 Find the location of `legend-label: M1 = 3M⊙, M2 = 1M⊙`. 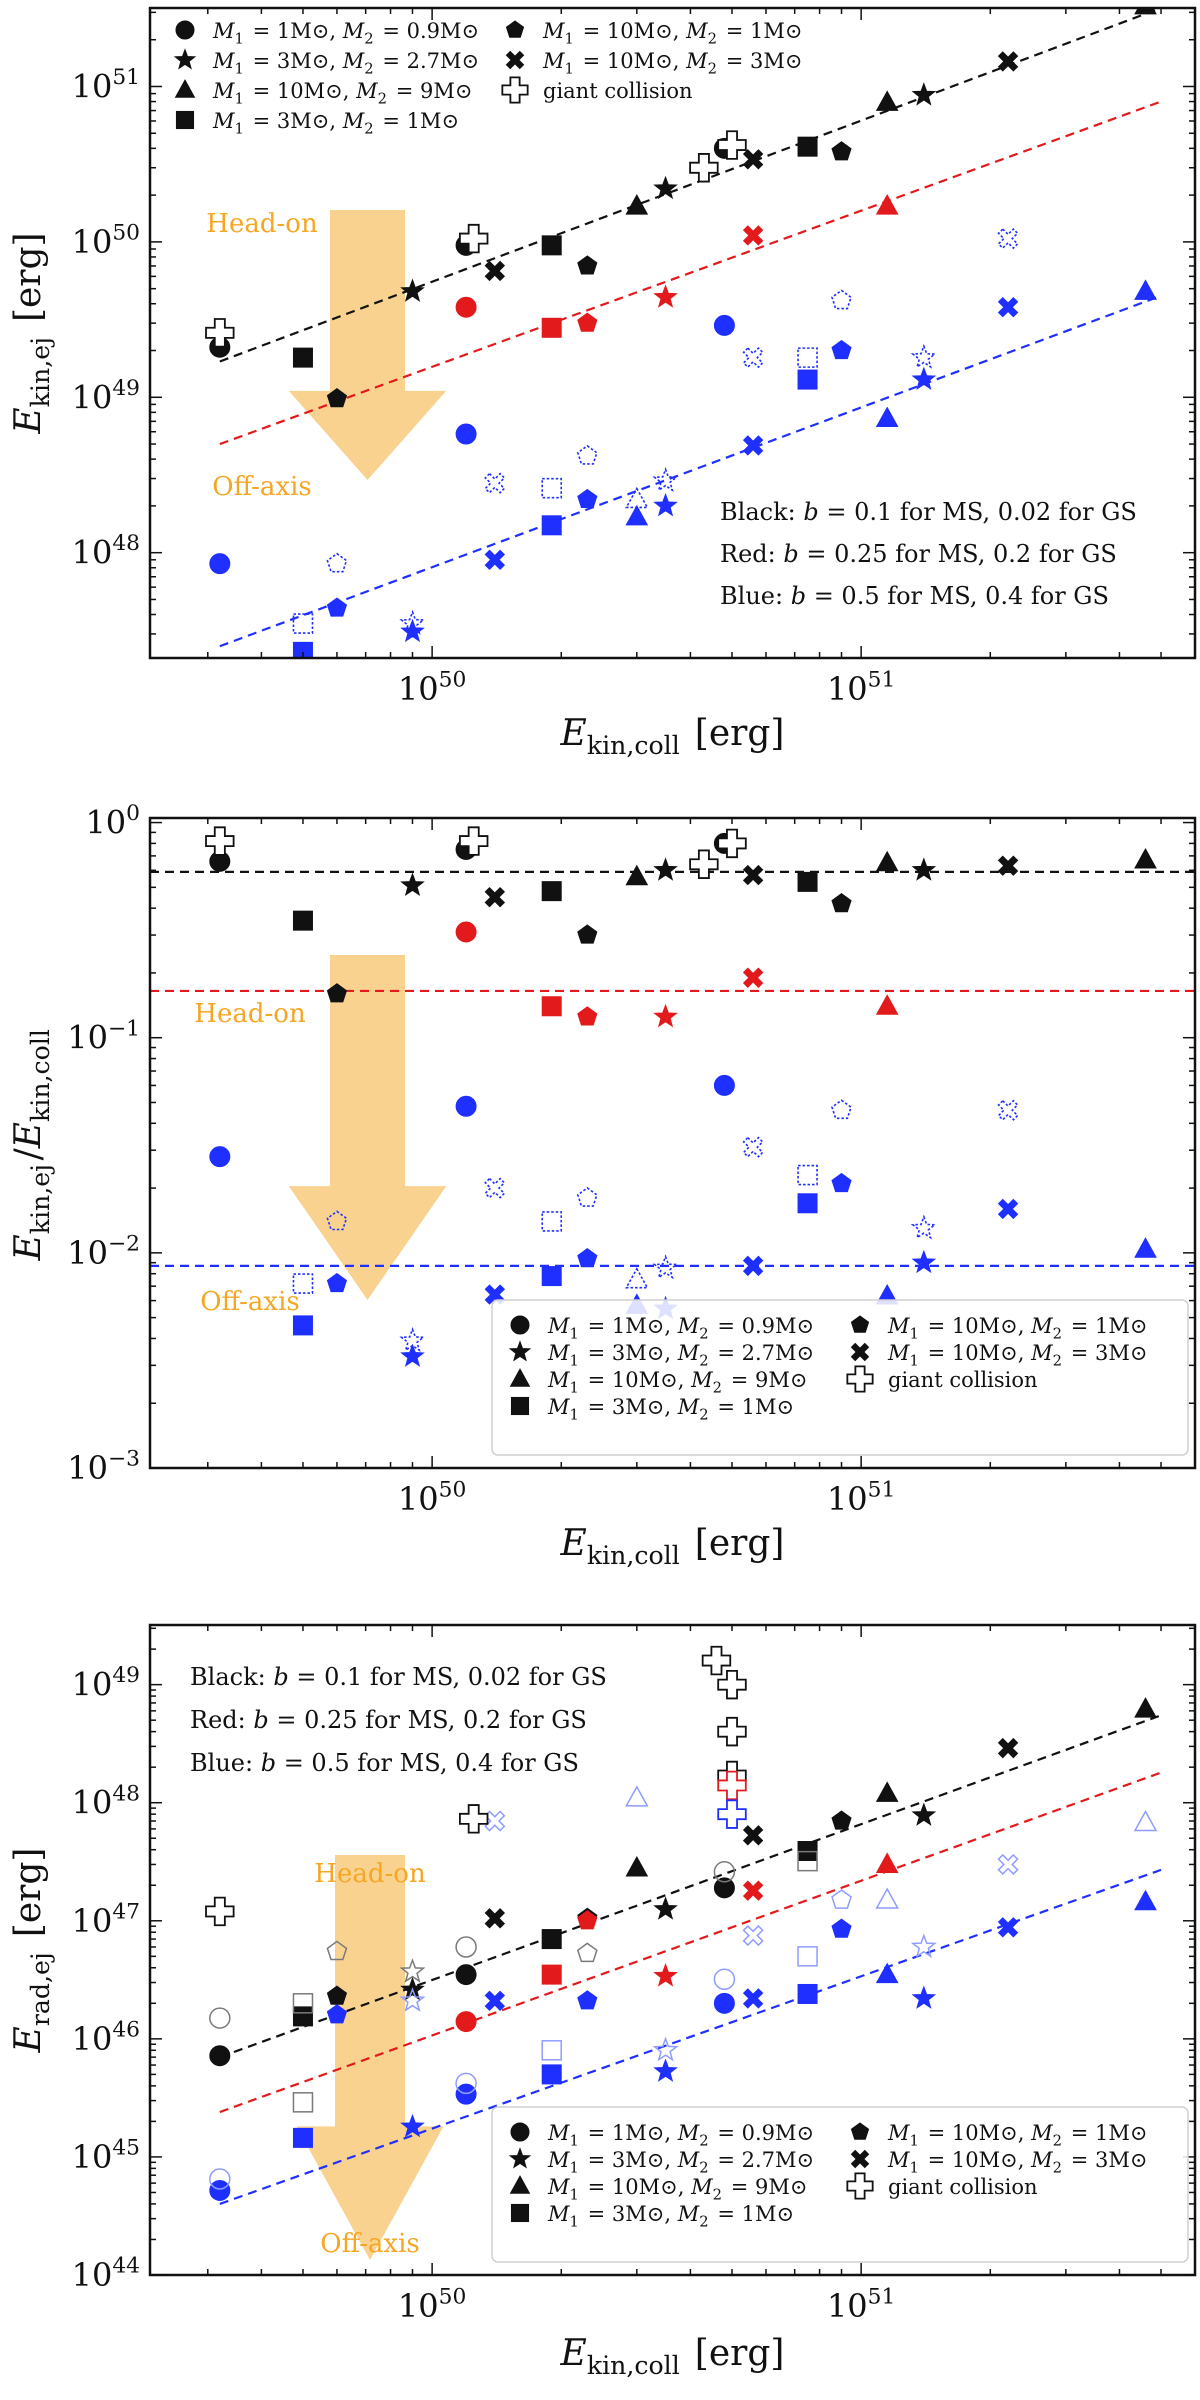

legend-label: M1 = 3M⊙, M2 = 1M⊙ is located at coordinates (335, 123).